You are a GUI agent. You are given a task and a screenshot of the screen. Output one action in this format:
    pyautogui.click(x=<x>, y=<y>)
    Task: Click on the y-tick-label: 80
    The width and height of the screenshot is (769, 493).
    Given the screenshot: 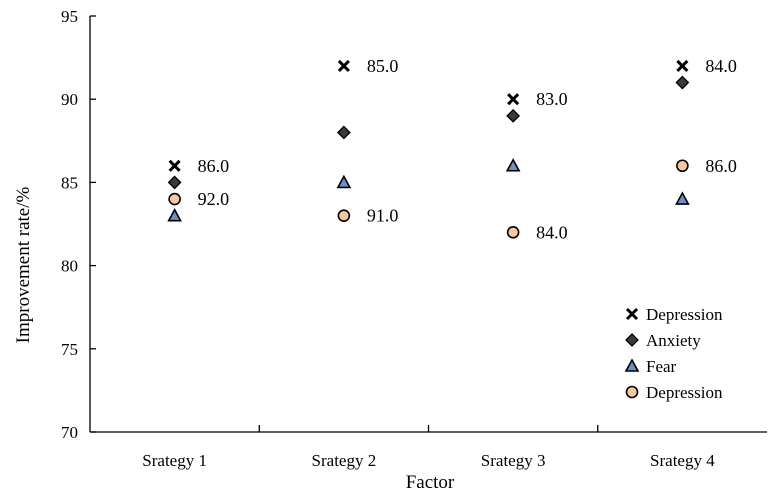 What is the action you would take?
    pyautogui.click(x=69, y=266)
    